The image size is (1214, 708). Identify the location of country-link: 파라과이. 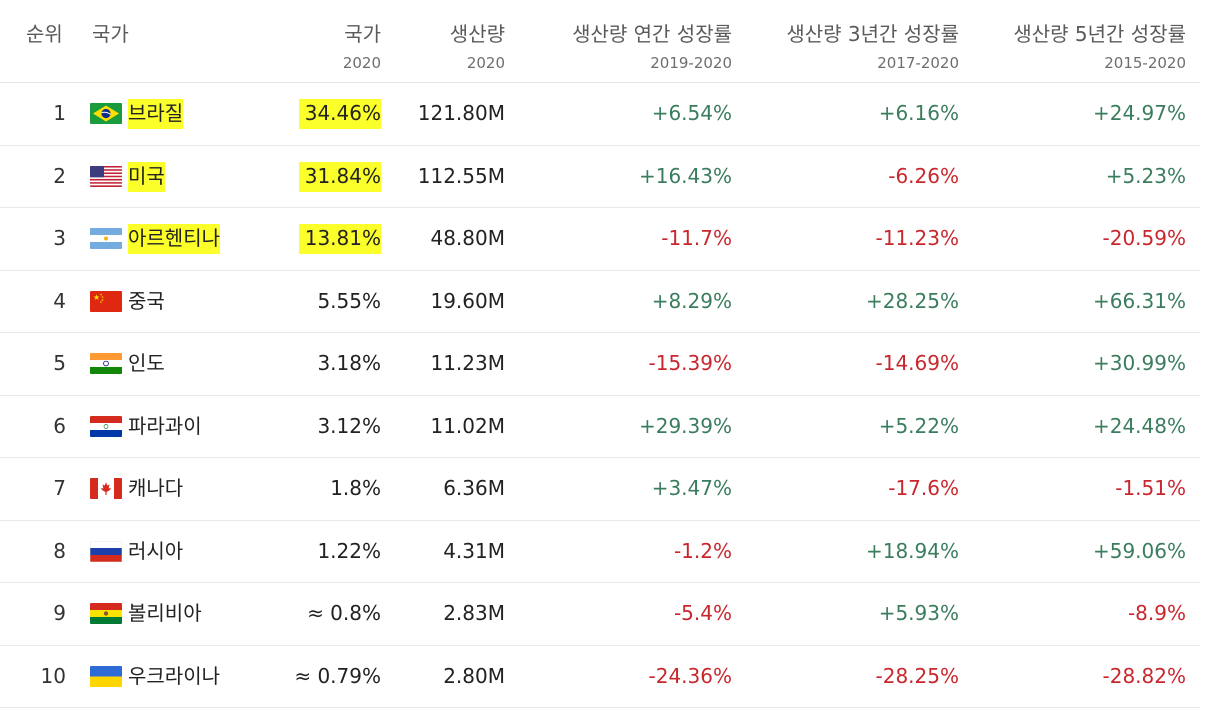
(165, 426).